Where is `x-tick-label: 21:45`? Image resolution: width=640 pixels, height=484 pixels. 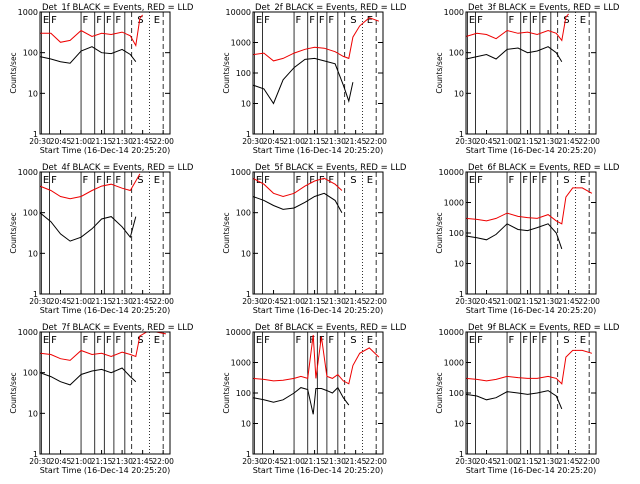 x-tick-label: 21:45 is located at coordinates (569, 461).